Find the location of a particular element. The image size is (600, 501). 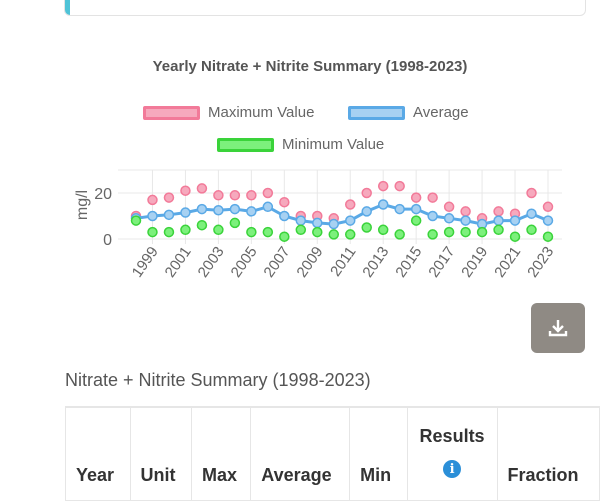

col-max: Max is located at coordinates (221, 454).